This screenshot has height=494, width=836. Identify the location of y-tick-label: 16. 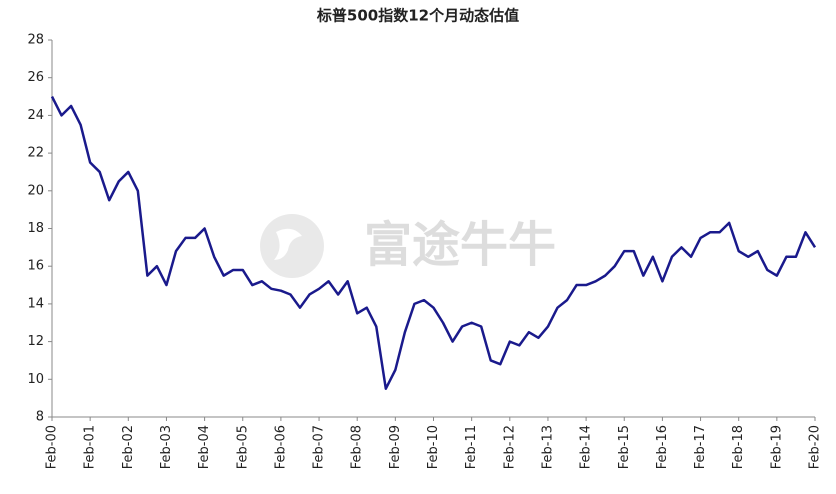
(35, 266).